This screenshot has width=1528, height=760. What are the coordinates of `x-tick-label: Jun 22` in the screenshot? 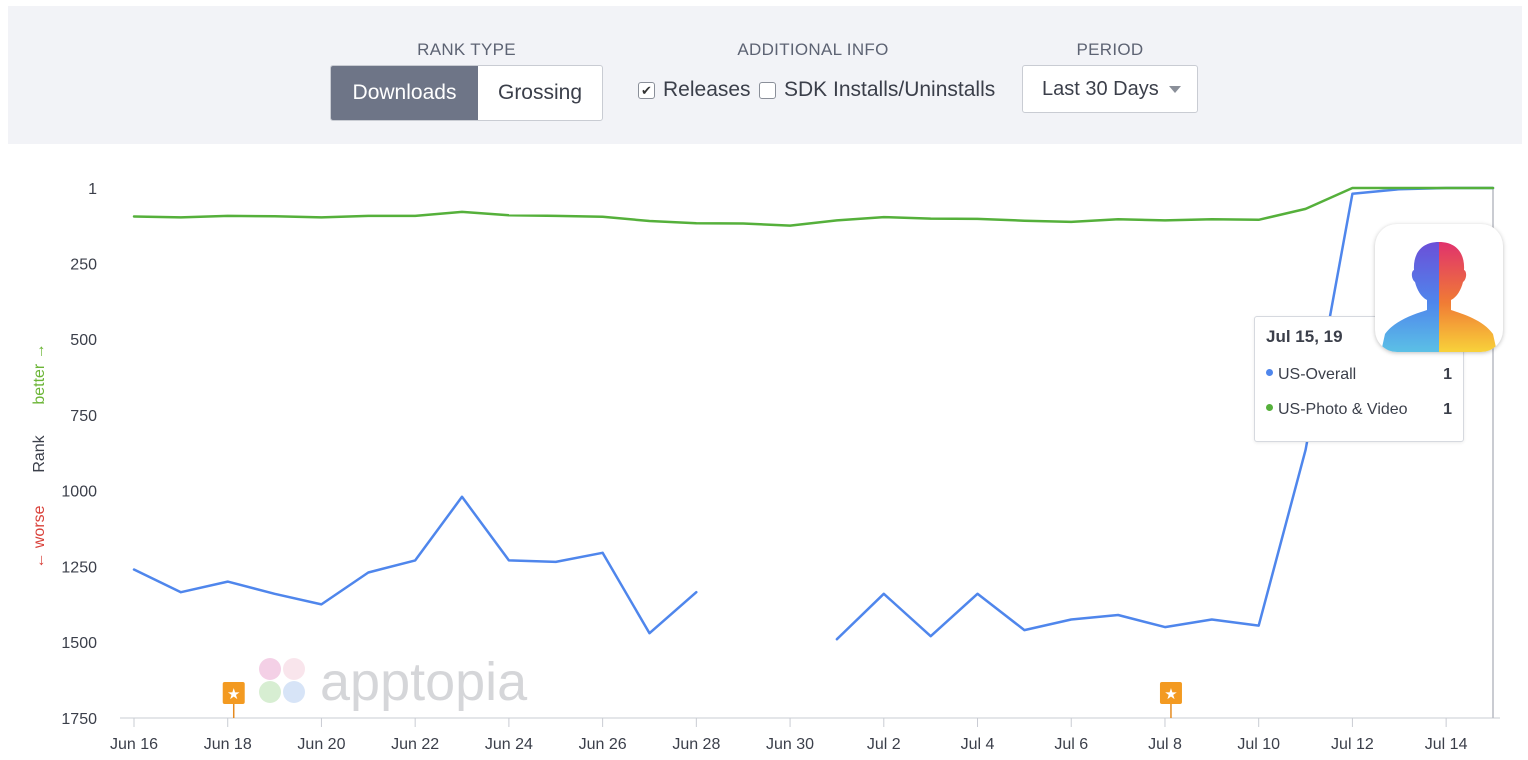 It's located at (415, 744).